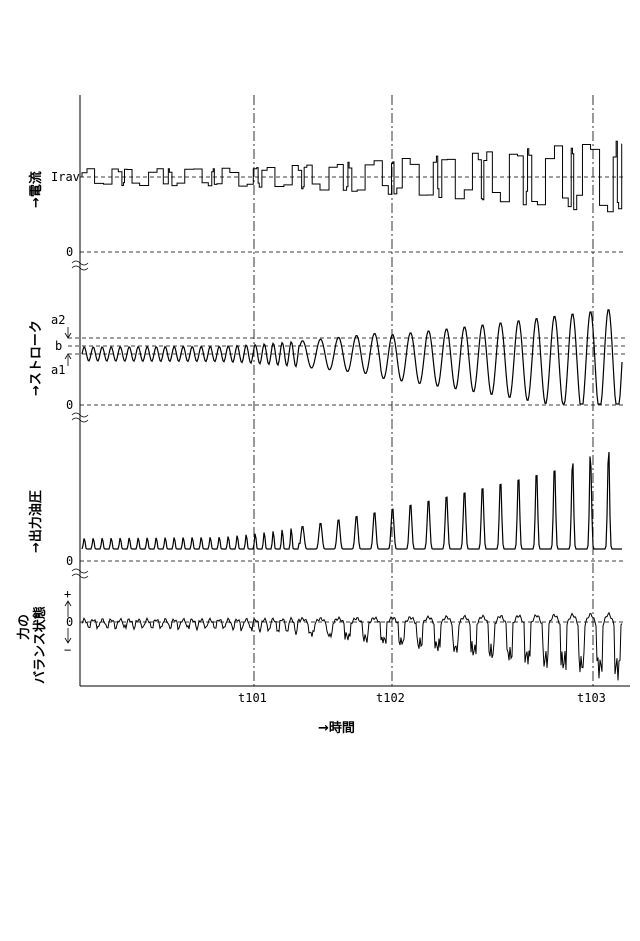 The width and height of the screenshot is (640, 941). What do you see at coordinates (69, 252) in the screenshot?
I see `tick-current-zero: 0` at bounding box center [69, 252].